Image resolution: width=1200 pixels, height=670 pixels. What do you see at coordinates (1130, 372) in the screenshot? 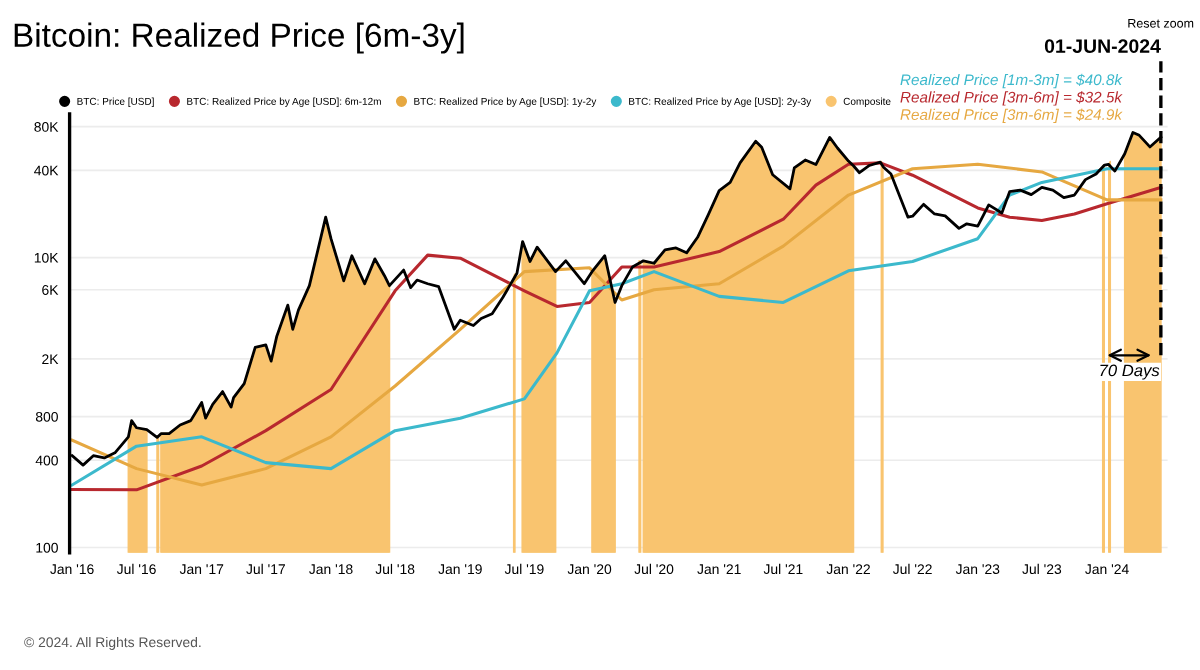
I see `annotation: 70 Days` at bounding box center [1130, 372].